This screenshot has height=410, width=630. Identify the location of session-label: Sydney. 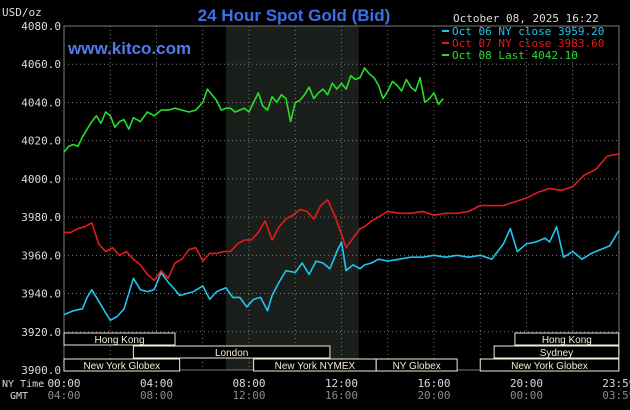
(556, 353).